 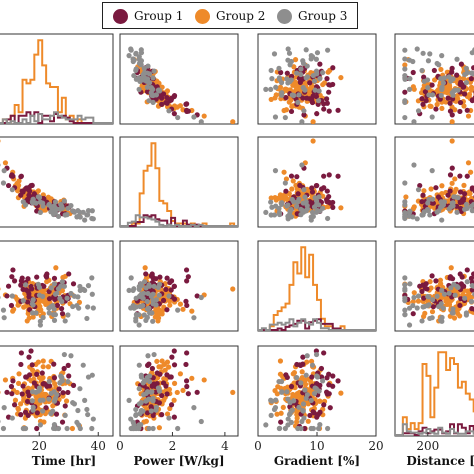 What do you see at coordinates (323, 16) in the screenshot?
I see `legend-label-group-3: Group 3` at bounding box center [323, 16].